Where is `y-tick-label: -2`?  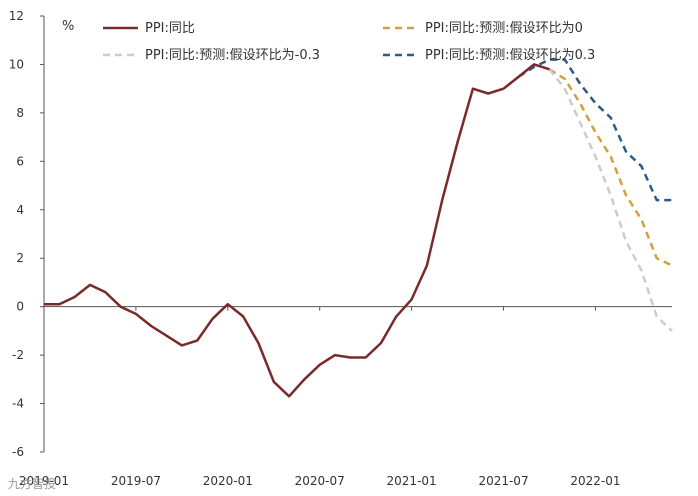 y-tick-label: -2 is located at coordinates (18, 355).